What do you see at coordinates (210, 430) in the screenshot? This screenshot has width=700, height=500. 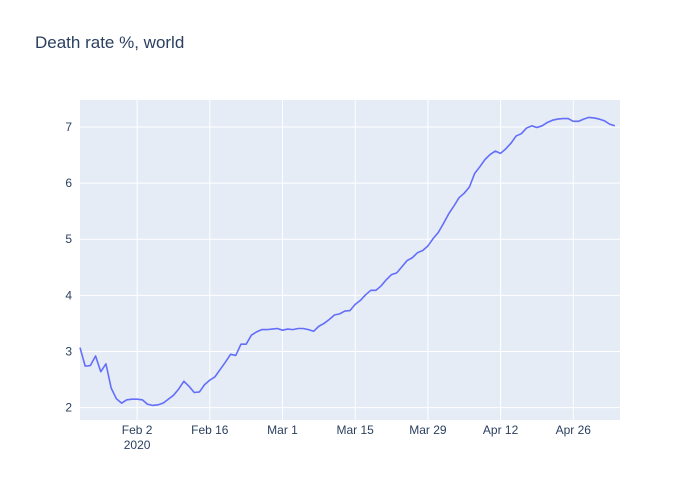 I see `x-tick-label: Feb 16` at bounding box center [210, 430].